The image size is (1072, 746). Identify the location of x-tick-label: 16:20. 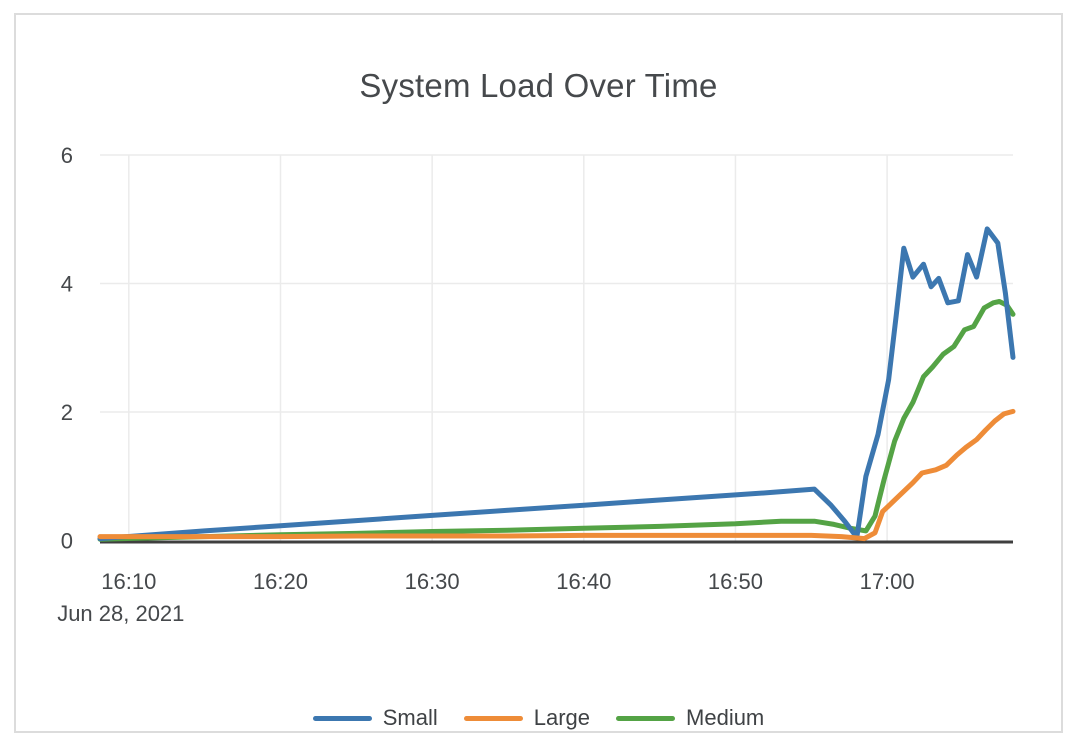
(280, 581).